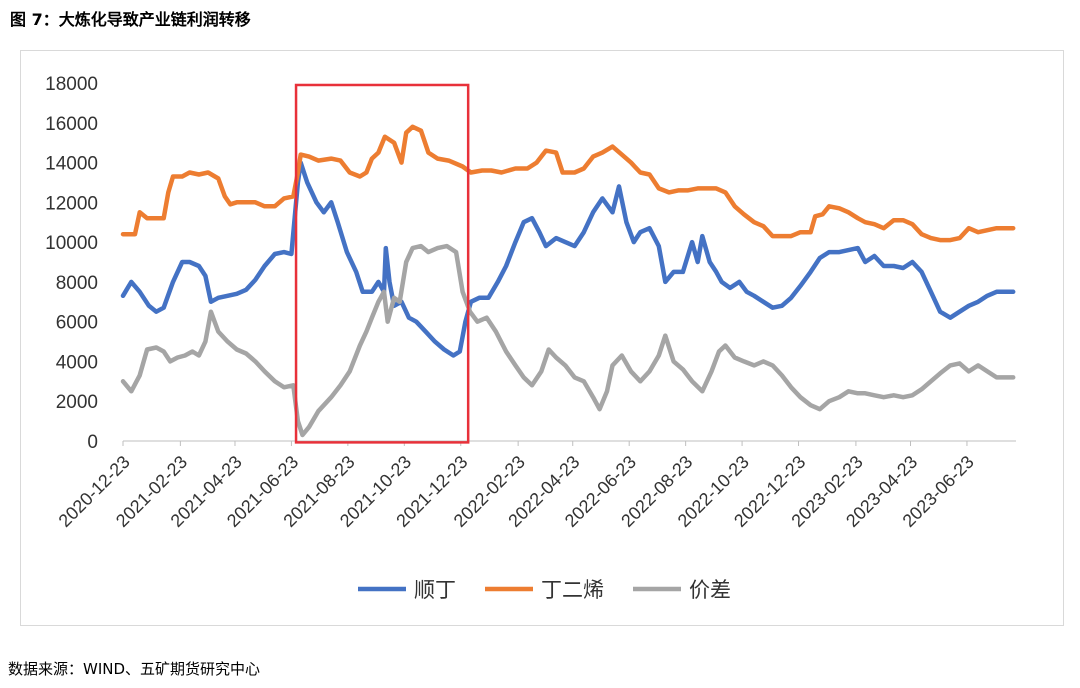  I want to click on y-tick-label: 14000, so click(71, 164).